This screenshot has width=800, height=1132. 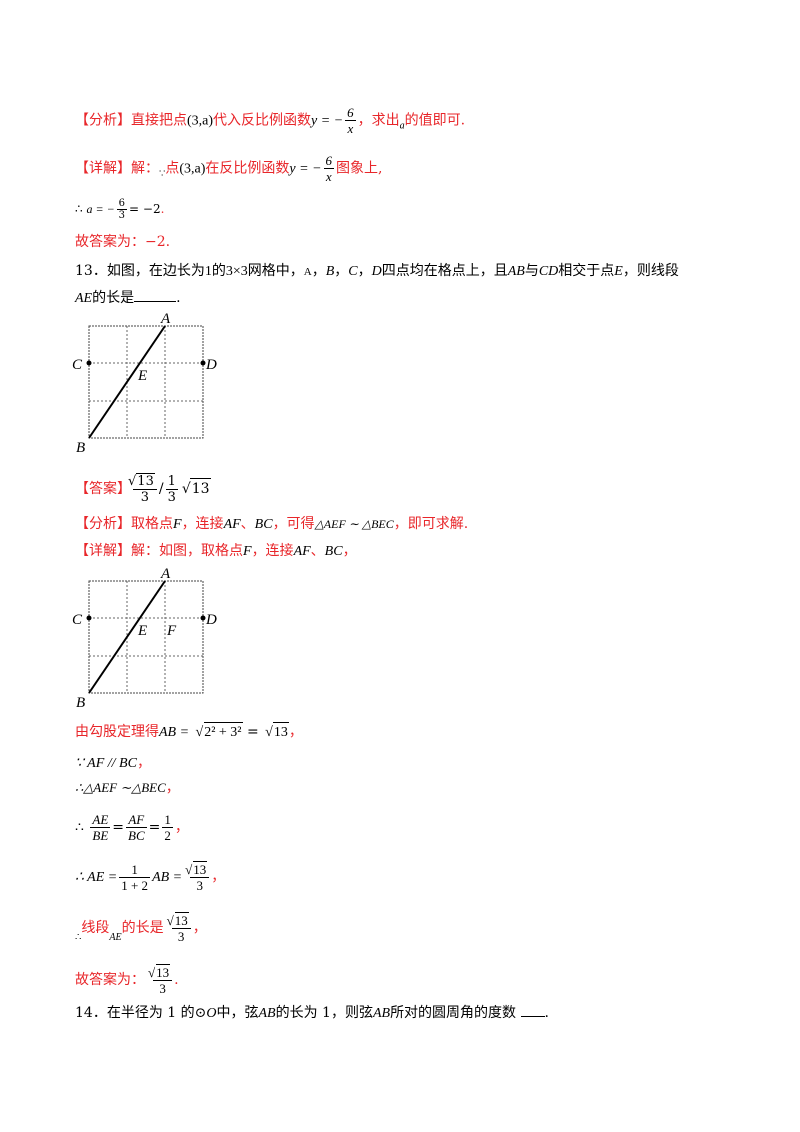 I want to click on math-expr: = −2, so click(x=145, y=209).